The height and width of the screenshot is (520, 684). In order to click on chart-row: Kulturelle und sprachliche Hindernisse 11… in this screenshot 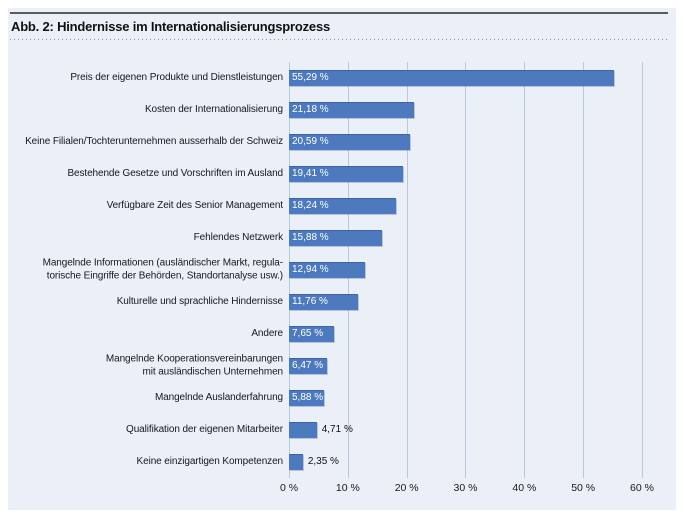, I will do `click(342, 302)`.